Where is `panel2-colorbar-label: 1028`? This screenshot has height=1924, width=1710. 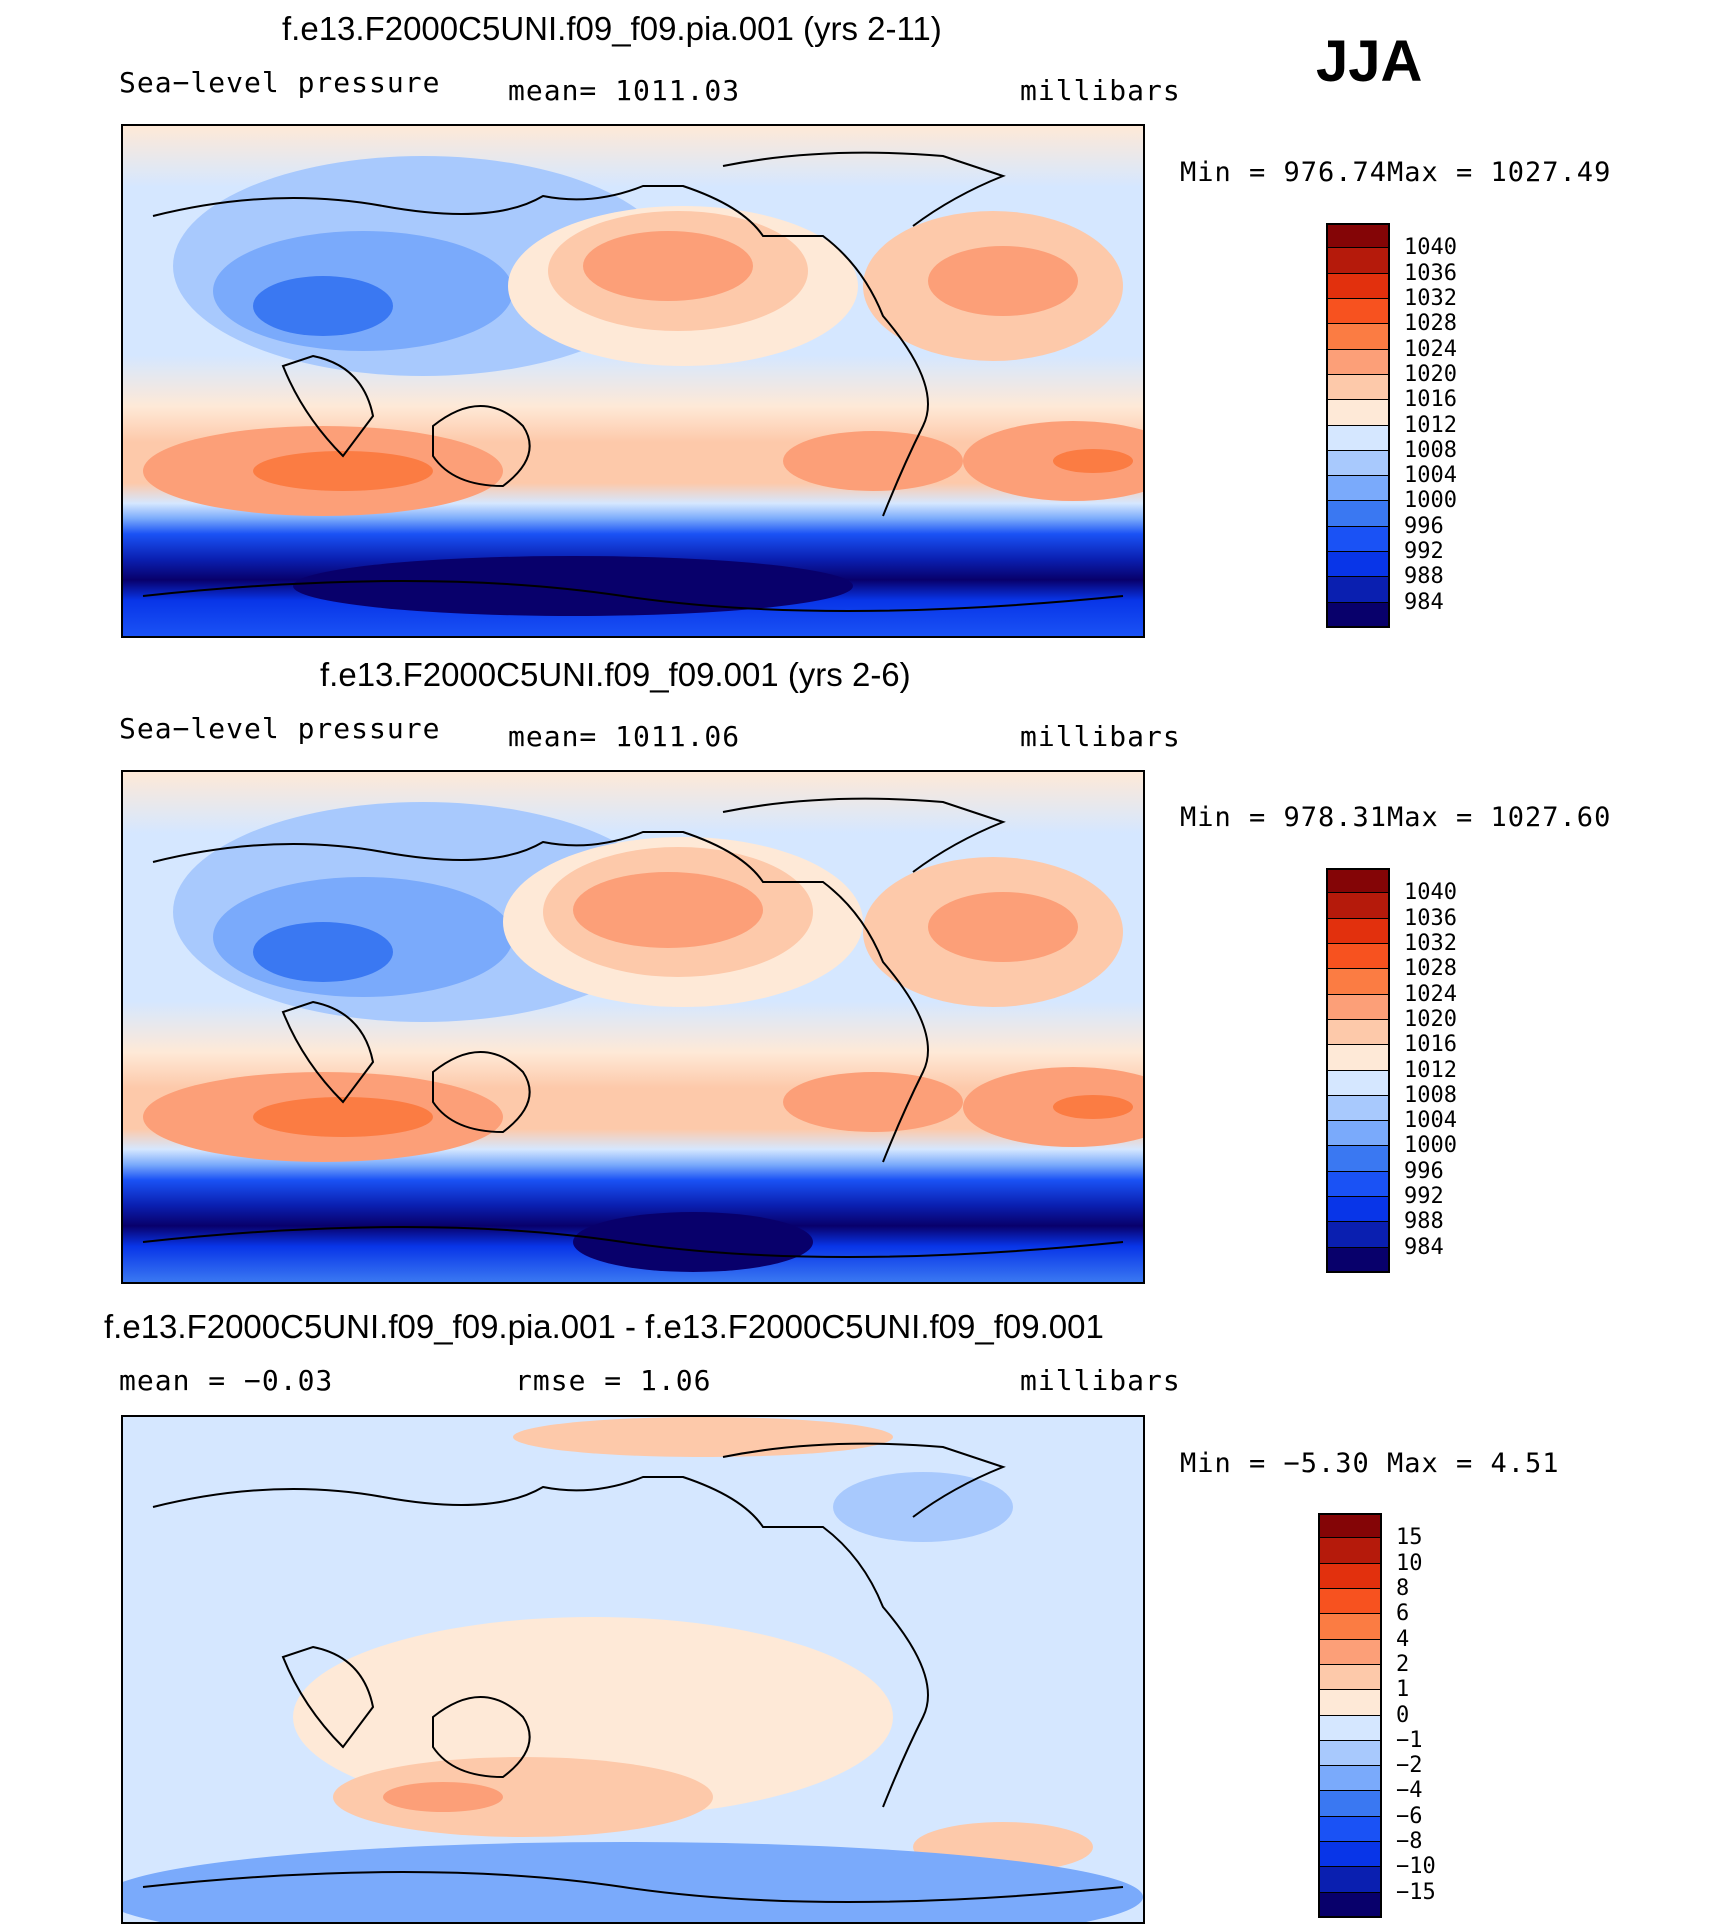
panel2-colorbar-label: 1028 is located at coordinates (1430, 969).